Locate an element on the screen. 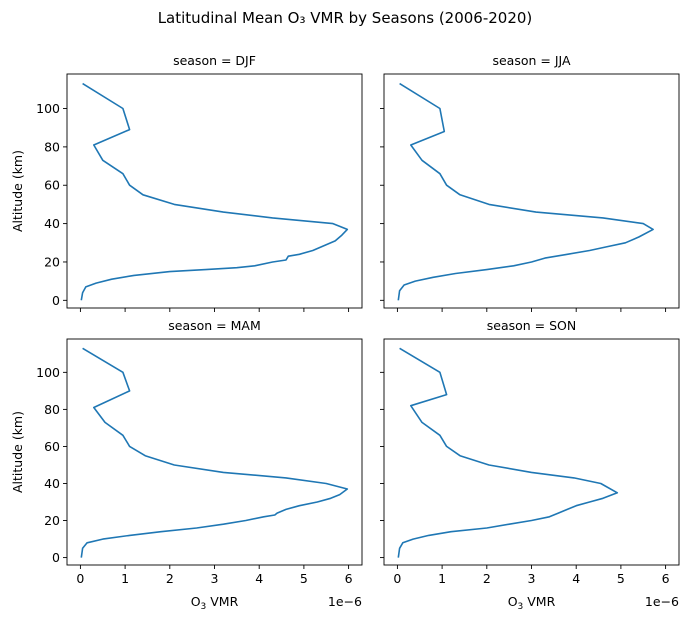  panel-title: season = DJF is located at coordinates (214, 60).